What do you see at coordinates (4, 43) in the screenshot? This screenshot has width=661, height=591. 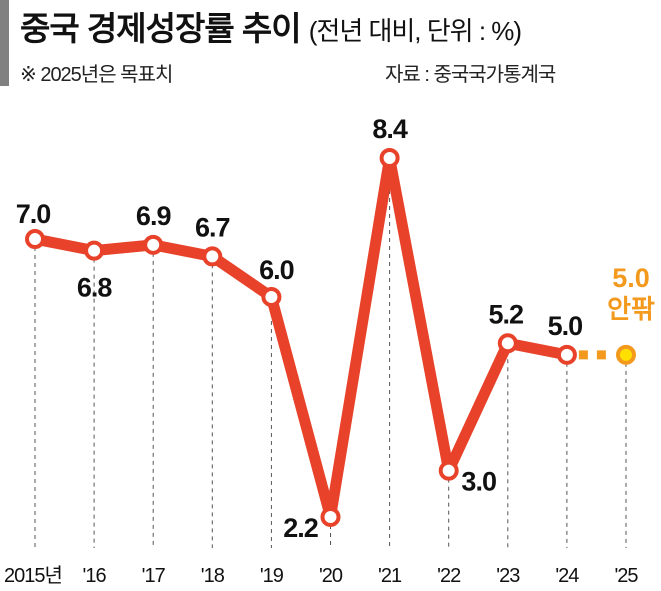 I see `title-accent-bar` at bounding box center [4, 43].